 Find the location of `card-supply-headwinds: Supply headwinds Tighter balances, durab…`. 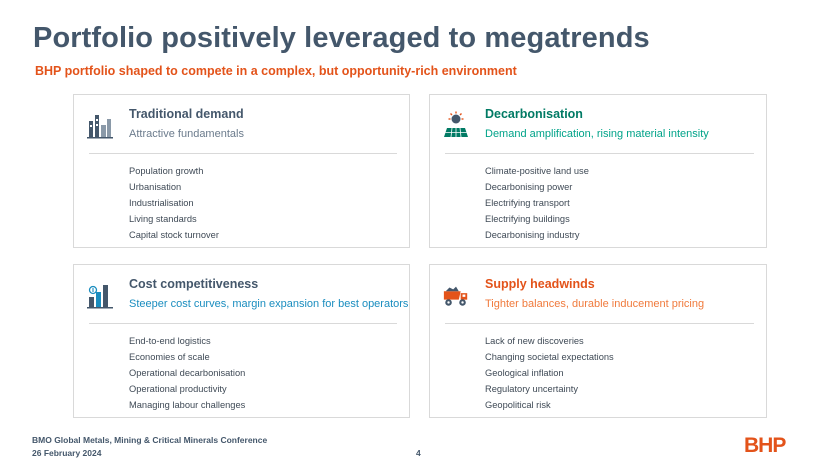

card-supply-headwinds: Supply headwinds Tighter balances, durab… is located at coordinates (598, 341).